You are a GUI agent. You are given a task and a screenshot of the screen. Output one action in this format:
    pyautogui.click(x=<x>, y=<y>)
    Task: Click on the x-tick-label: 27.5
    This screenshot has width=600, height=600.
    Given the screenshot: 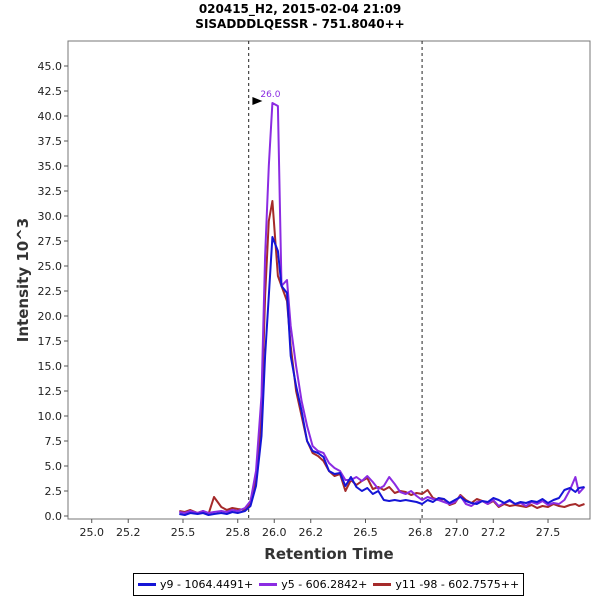 What is the action you would take?
    pyautogui.click(x=548, y=532)
    